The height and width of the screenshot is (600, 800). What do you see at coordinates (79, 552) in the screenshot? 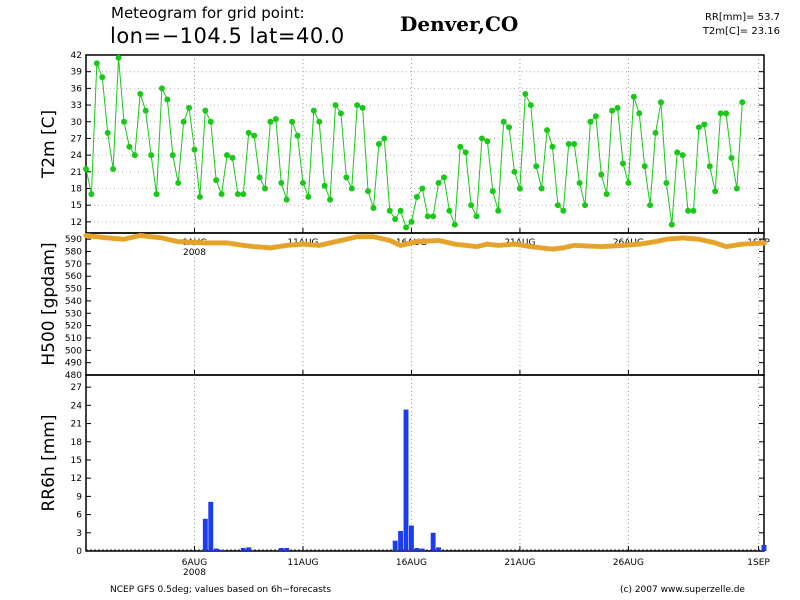
I see `y-tick-label: 0` at bounding box center [79, 552].